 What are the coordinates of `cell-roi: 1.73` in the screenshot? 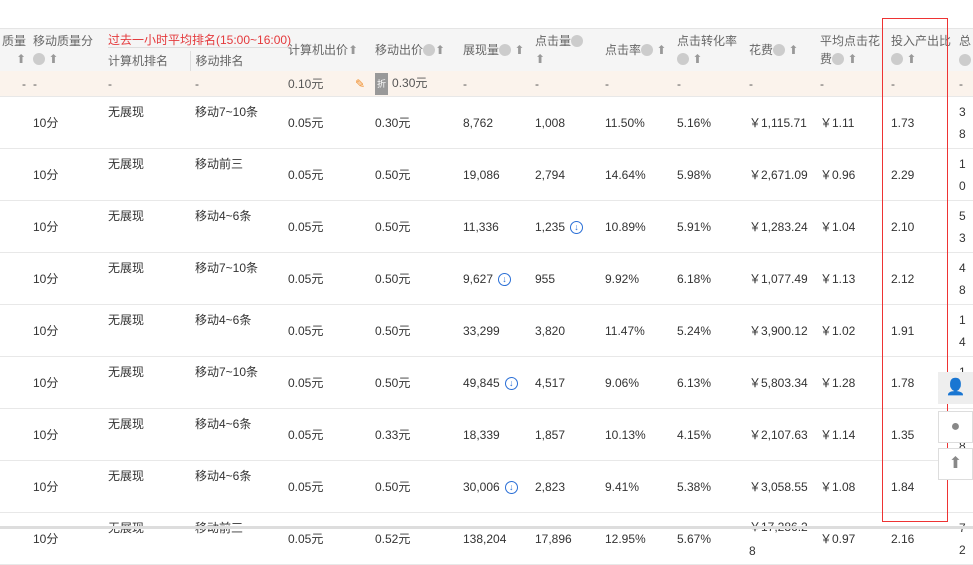 It's located at (922, 122).